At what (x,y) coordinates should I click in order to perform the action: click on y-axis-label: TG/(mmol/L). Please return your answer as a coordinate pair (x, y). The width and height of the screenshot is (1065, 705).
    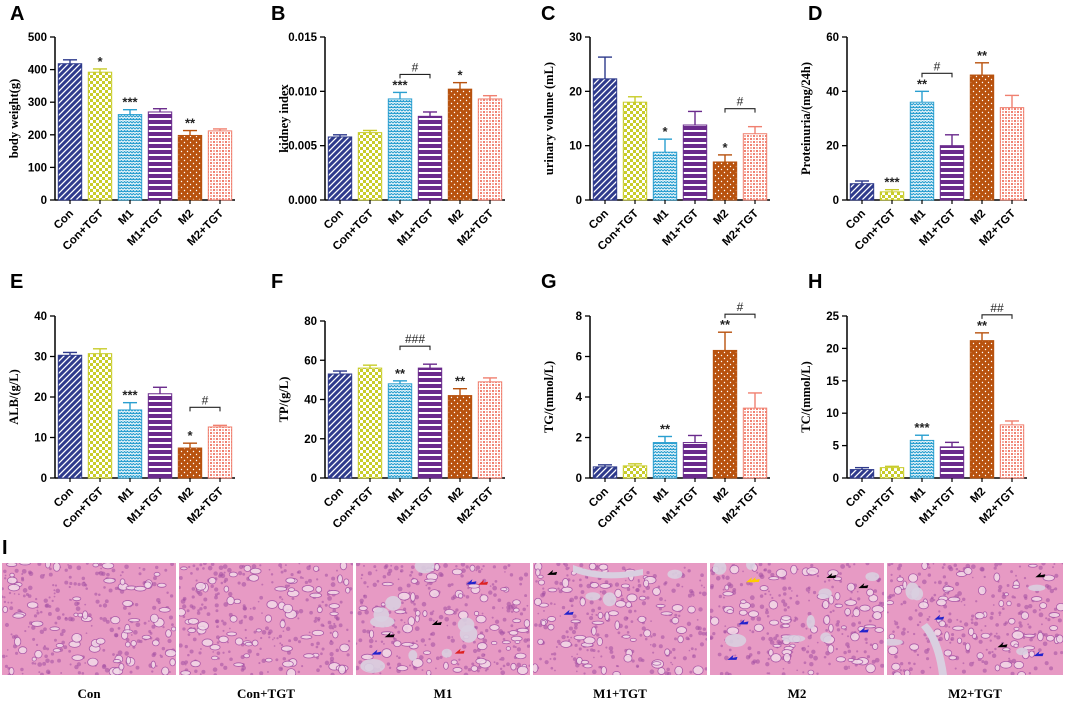
    Looking at the image, I should click on (549, 397).